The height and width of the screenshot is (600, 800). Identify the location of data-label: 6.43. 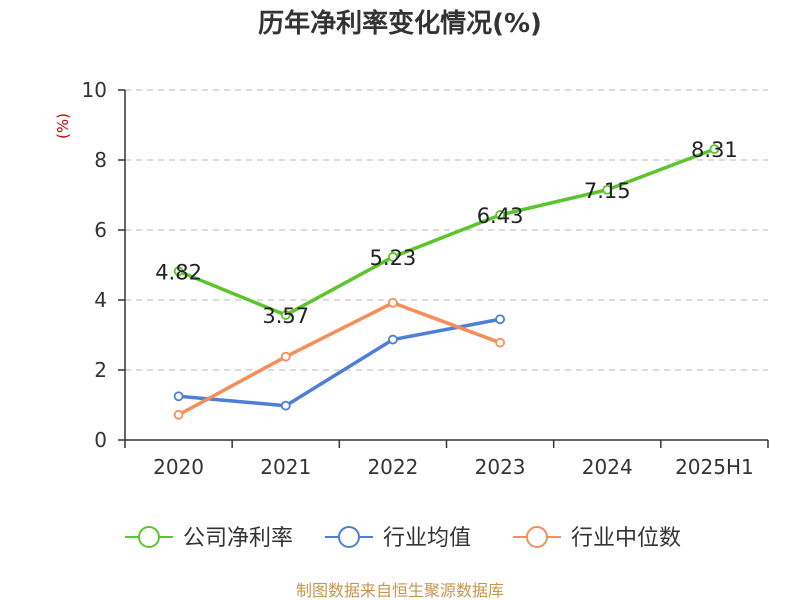
(500, 216).